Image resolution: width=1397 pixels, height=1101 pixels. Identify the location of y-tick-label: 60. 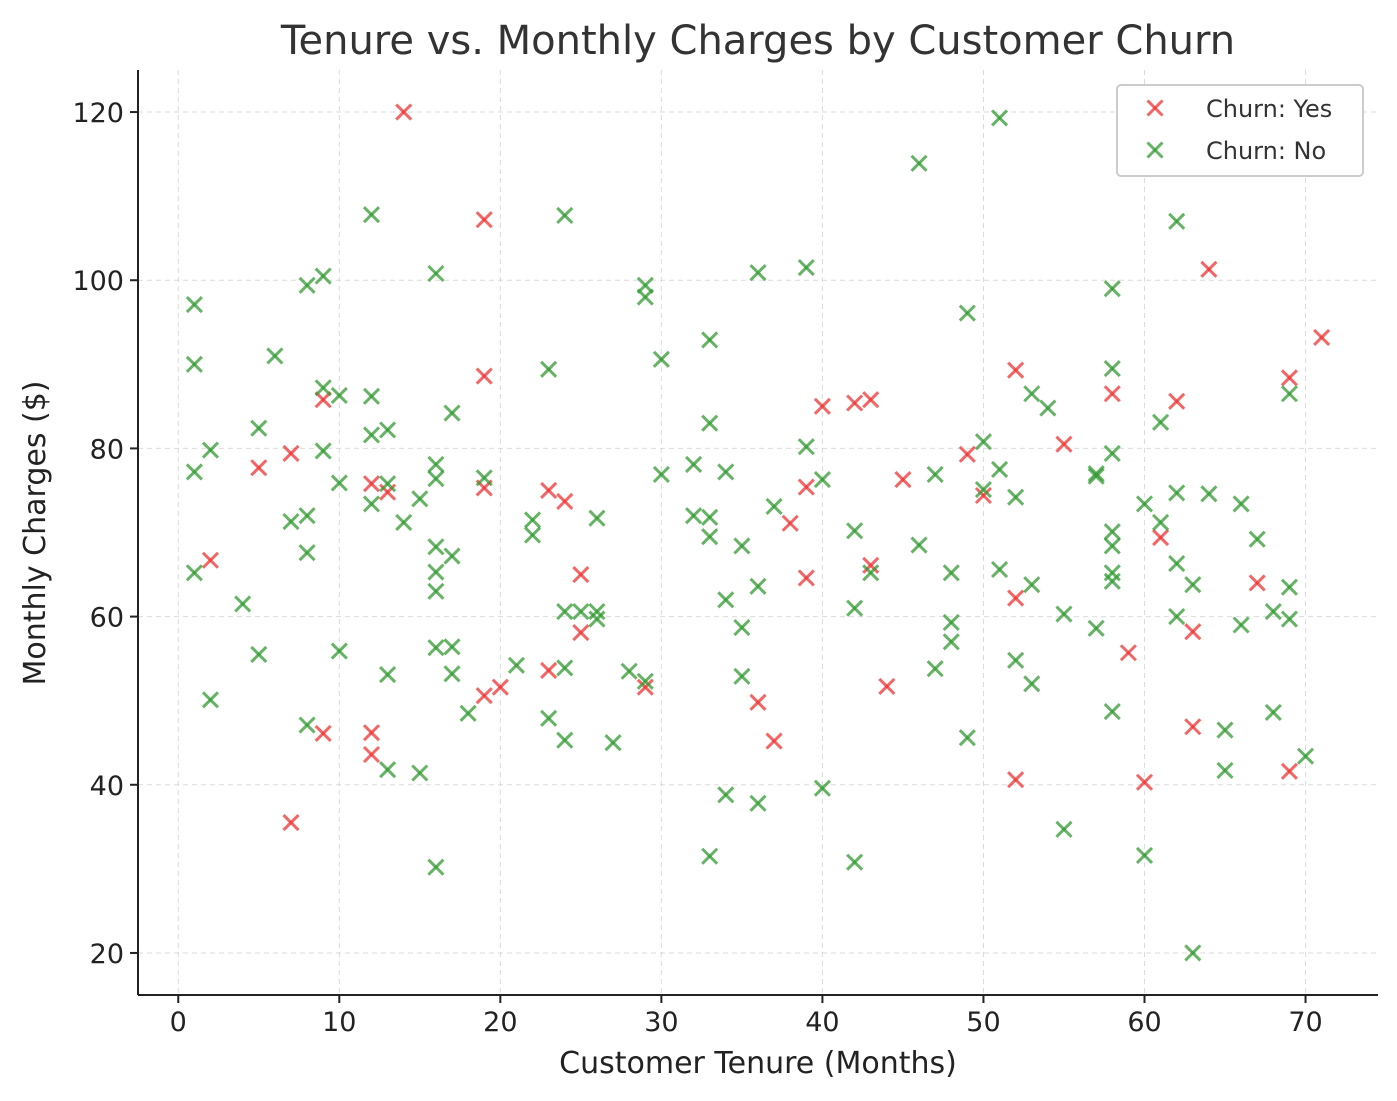
(107, 618).